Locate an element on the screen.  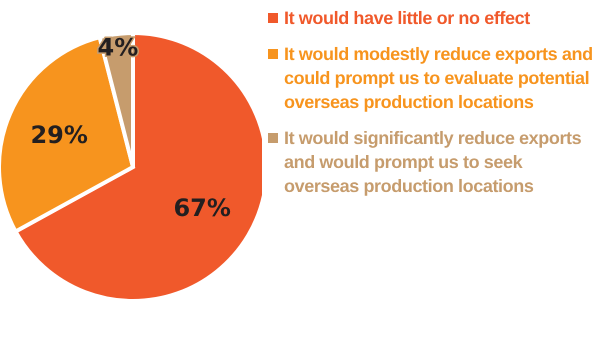
legend-label: It would modestly reduce exports and could prompt us to evaluate potential overseas production locations is located at coordinates (439, 78).